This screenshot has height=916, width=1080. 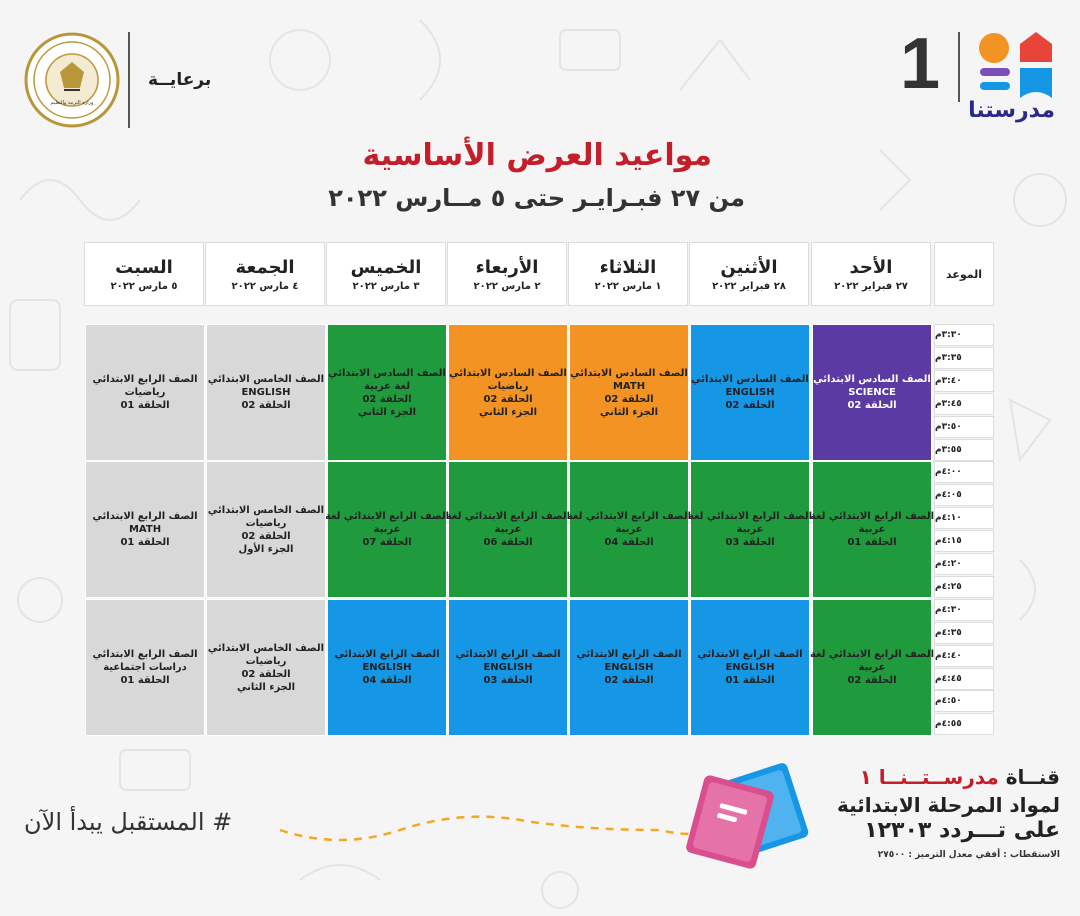 I want to click on channel-frequency: على تـــردد ١٢٣٠٣, so click(x=962, y=830).